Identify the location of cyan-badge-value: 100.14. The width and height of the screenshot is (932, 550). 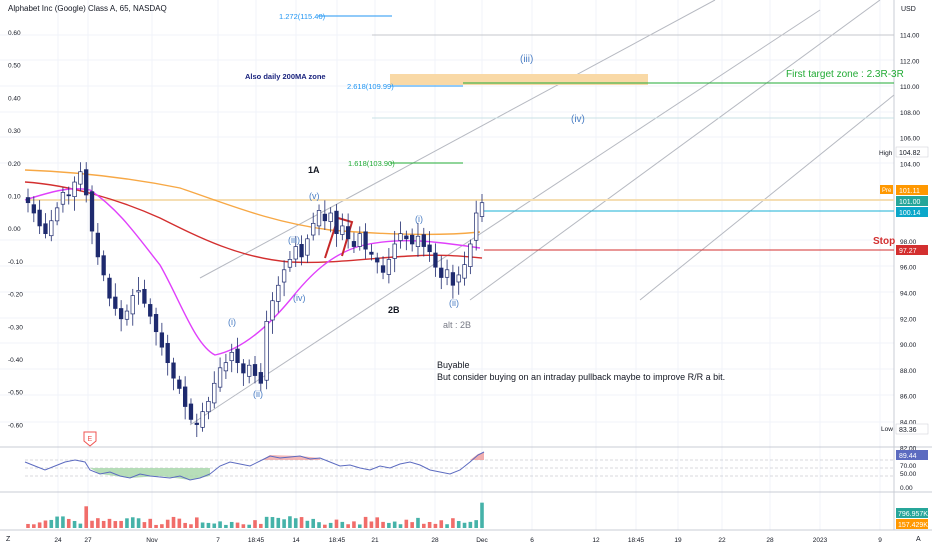
(910, 213).